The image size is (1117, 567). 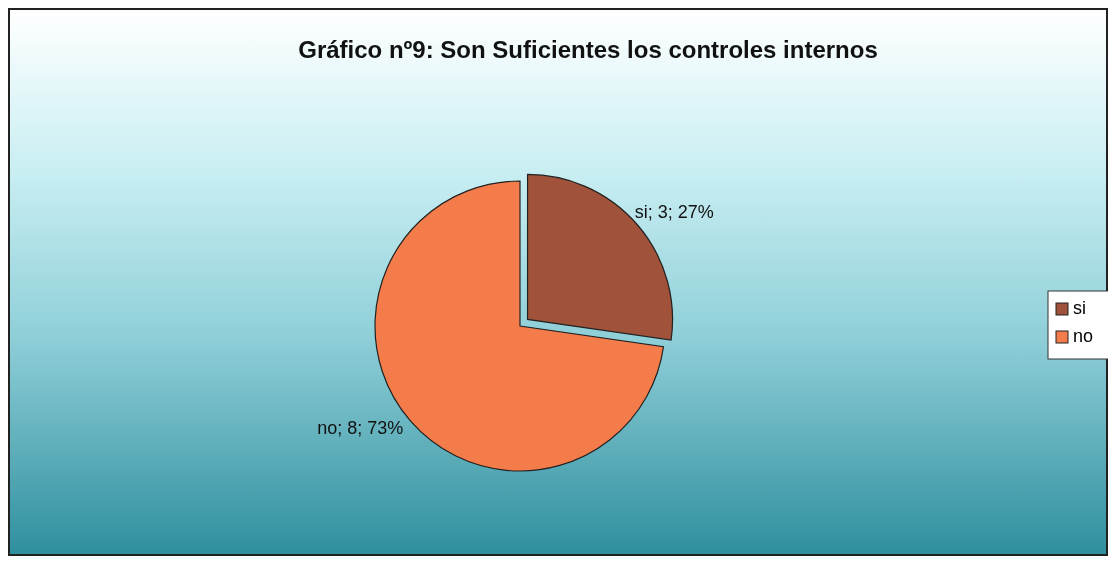 I want to click on data-label: no; 8; 73%, so click(x=360, y=428).